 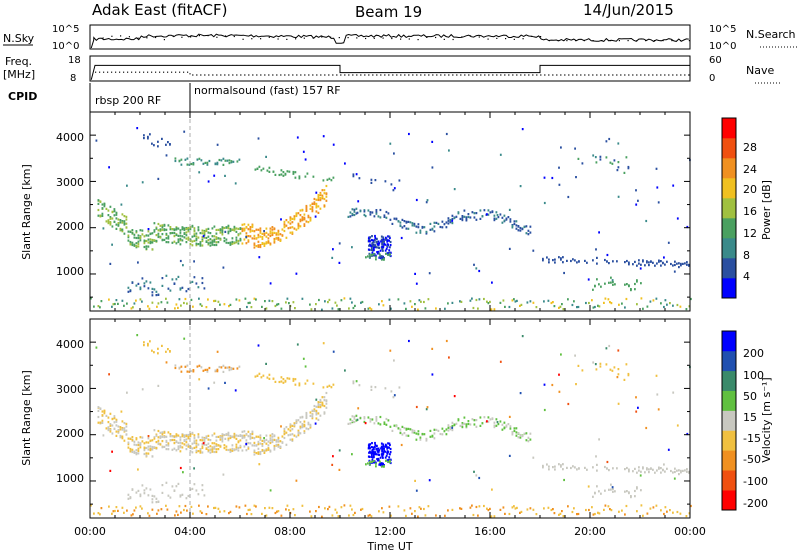 I want to click on power-ylabel: Slant Range [km], so click(x=26, y=212).